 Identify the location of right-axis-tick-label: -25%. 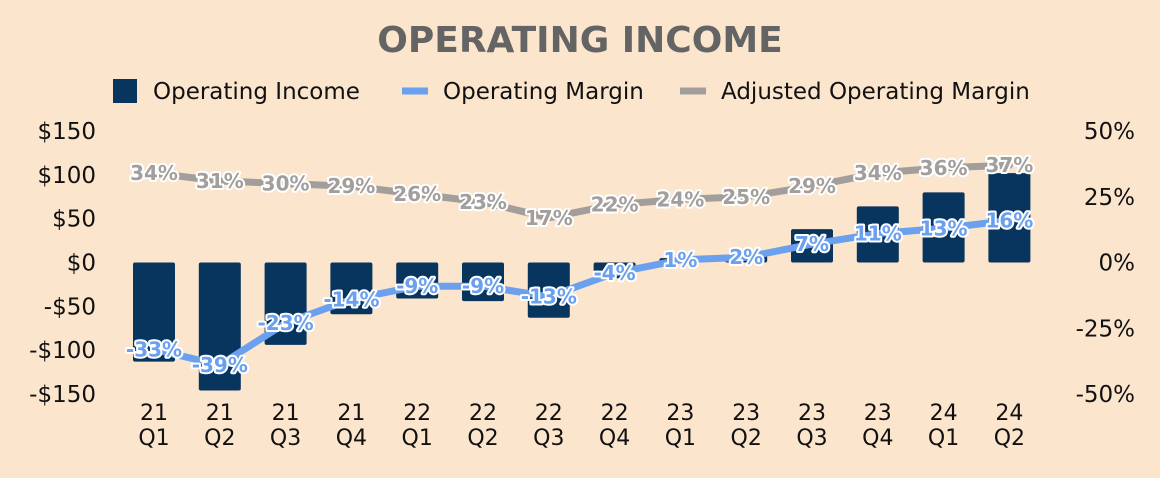
(1105, 329).